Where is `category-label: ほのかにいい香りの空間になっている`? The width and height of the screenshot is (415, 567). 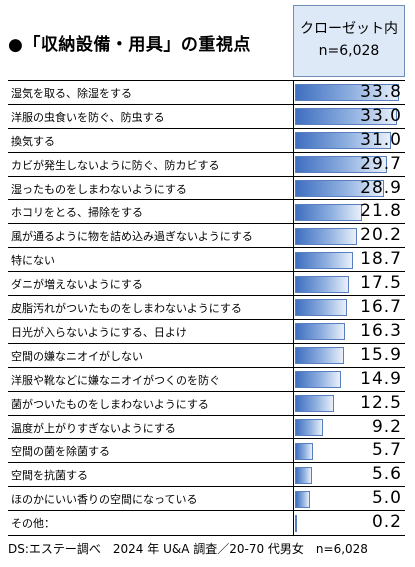
category-label: ほのかにいい香りの空間になっている is located at coordinates (104, 500).